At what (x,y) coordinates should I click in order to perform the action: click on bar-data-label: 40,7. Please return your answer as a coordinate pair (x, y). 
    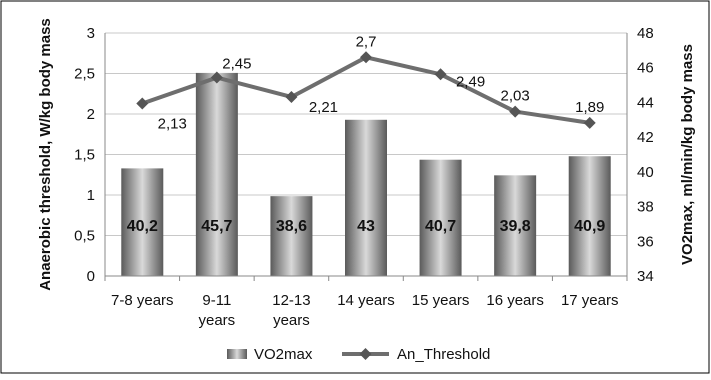
    Looking at the image, I should click on (440, 226).